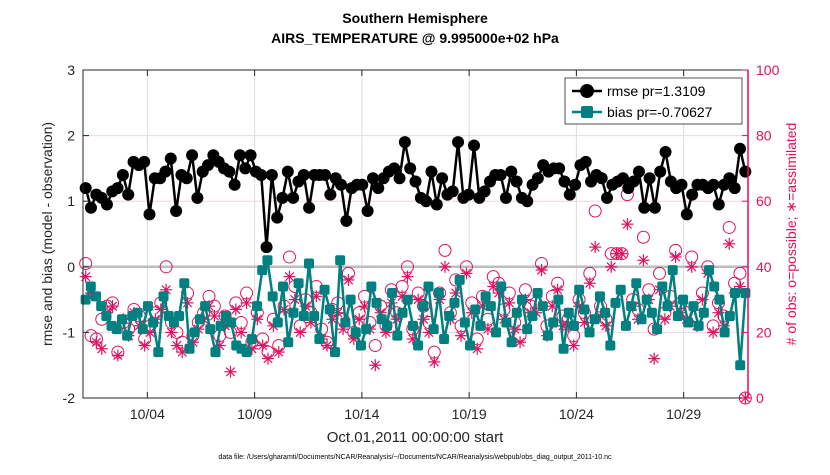  Describe the element at coordinates (791, 234) in the screenshot. I see `y2-axis-label: # of obs: o=possible; ∗=assimilated` at that location.